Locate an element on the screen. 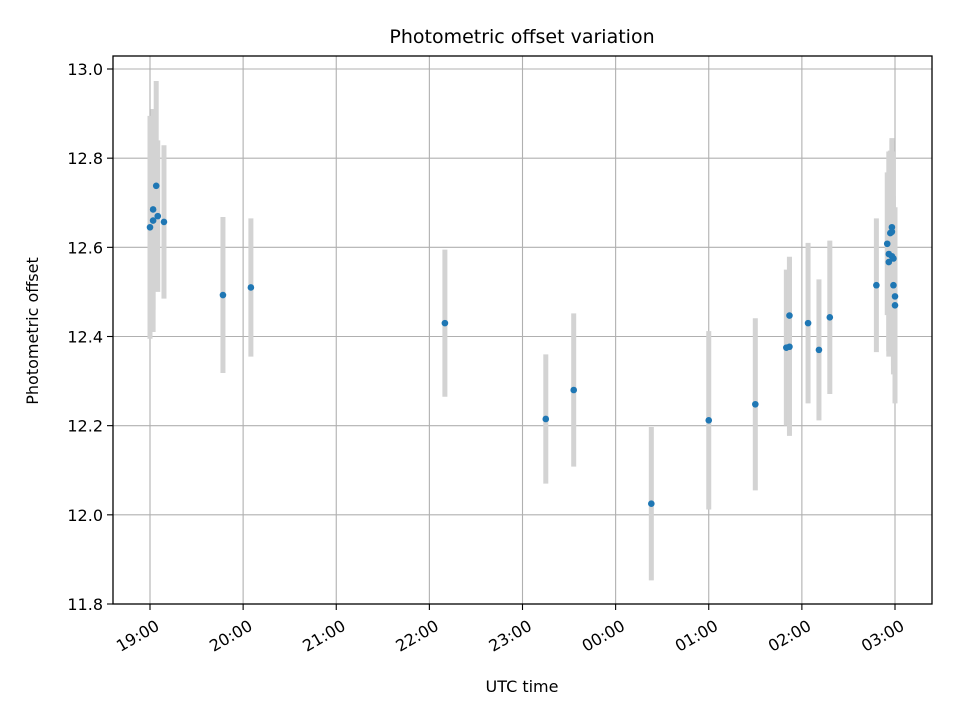 The image size is (960, 720). y-axis: 11.8 12.0 12.2 12.4 12.6 12.8 13.0 is located at coordinates (90, 337).